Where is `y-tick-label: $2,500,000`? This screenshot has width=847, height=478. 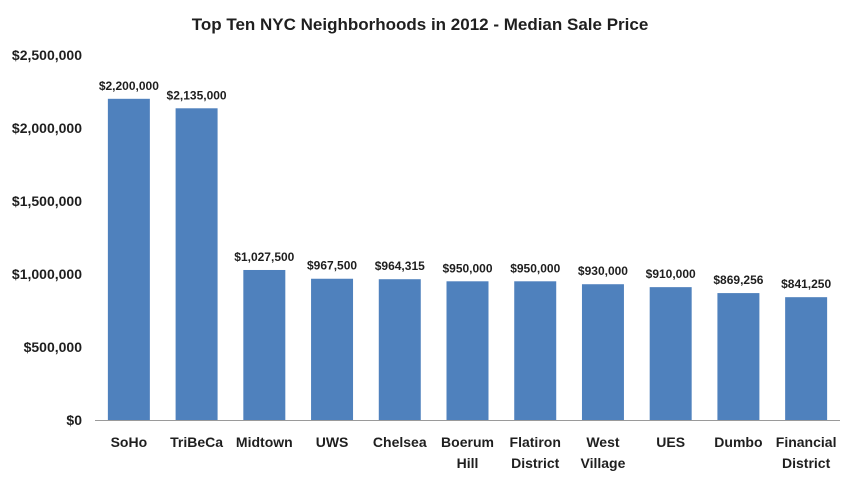 y-tick-label: $2,500,000 is located at coordinates (47, 55).